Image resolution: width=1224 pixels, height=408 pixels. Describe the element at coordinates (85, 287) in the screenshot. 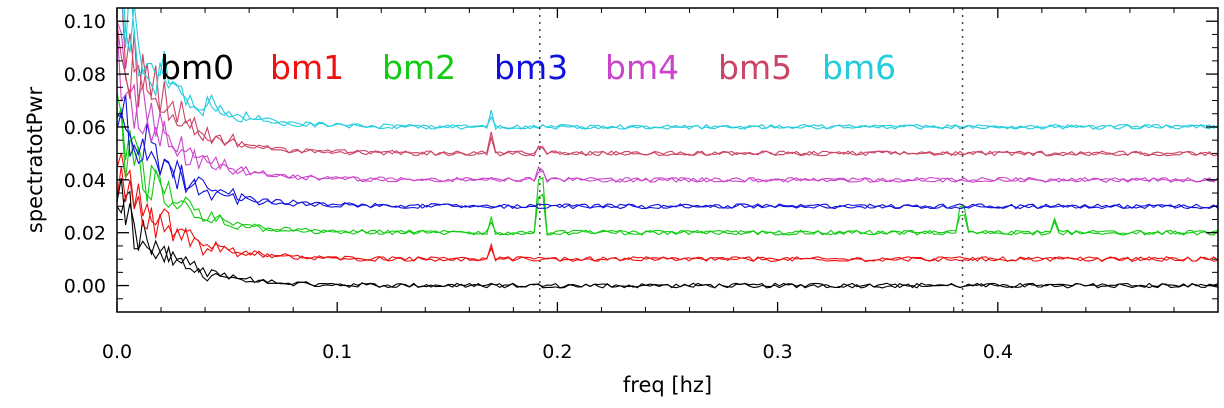

I see `y-tick-label: 0.00` at that location.